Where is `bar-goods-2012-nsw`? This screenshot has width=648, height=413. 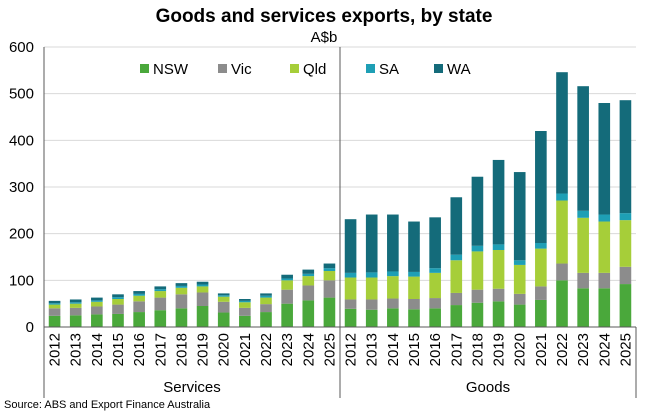 bar-goods-2012-nsw is located at coordinates (350, 317).